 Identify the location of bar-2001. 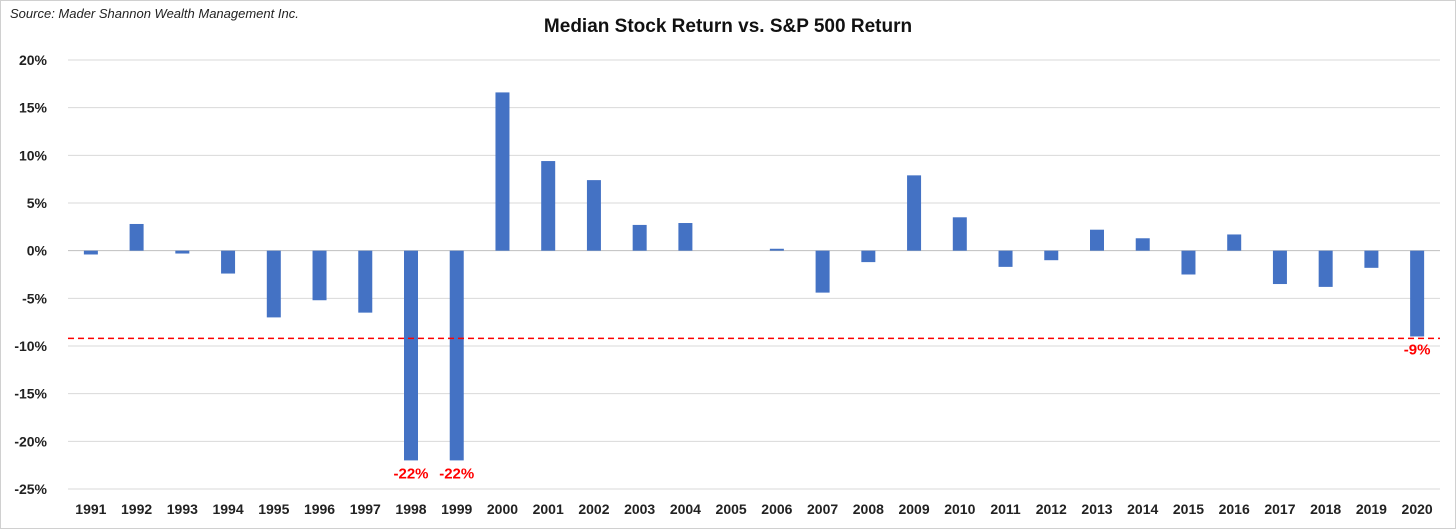
(548, 206).